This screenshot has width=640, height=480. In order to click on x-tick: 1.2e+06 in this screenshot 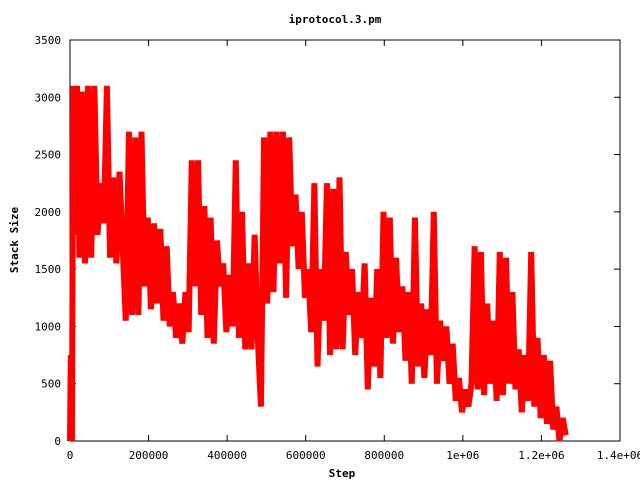, I will do `click(541, 251)`.